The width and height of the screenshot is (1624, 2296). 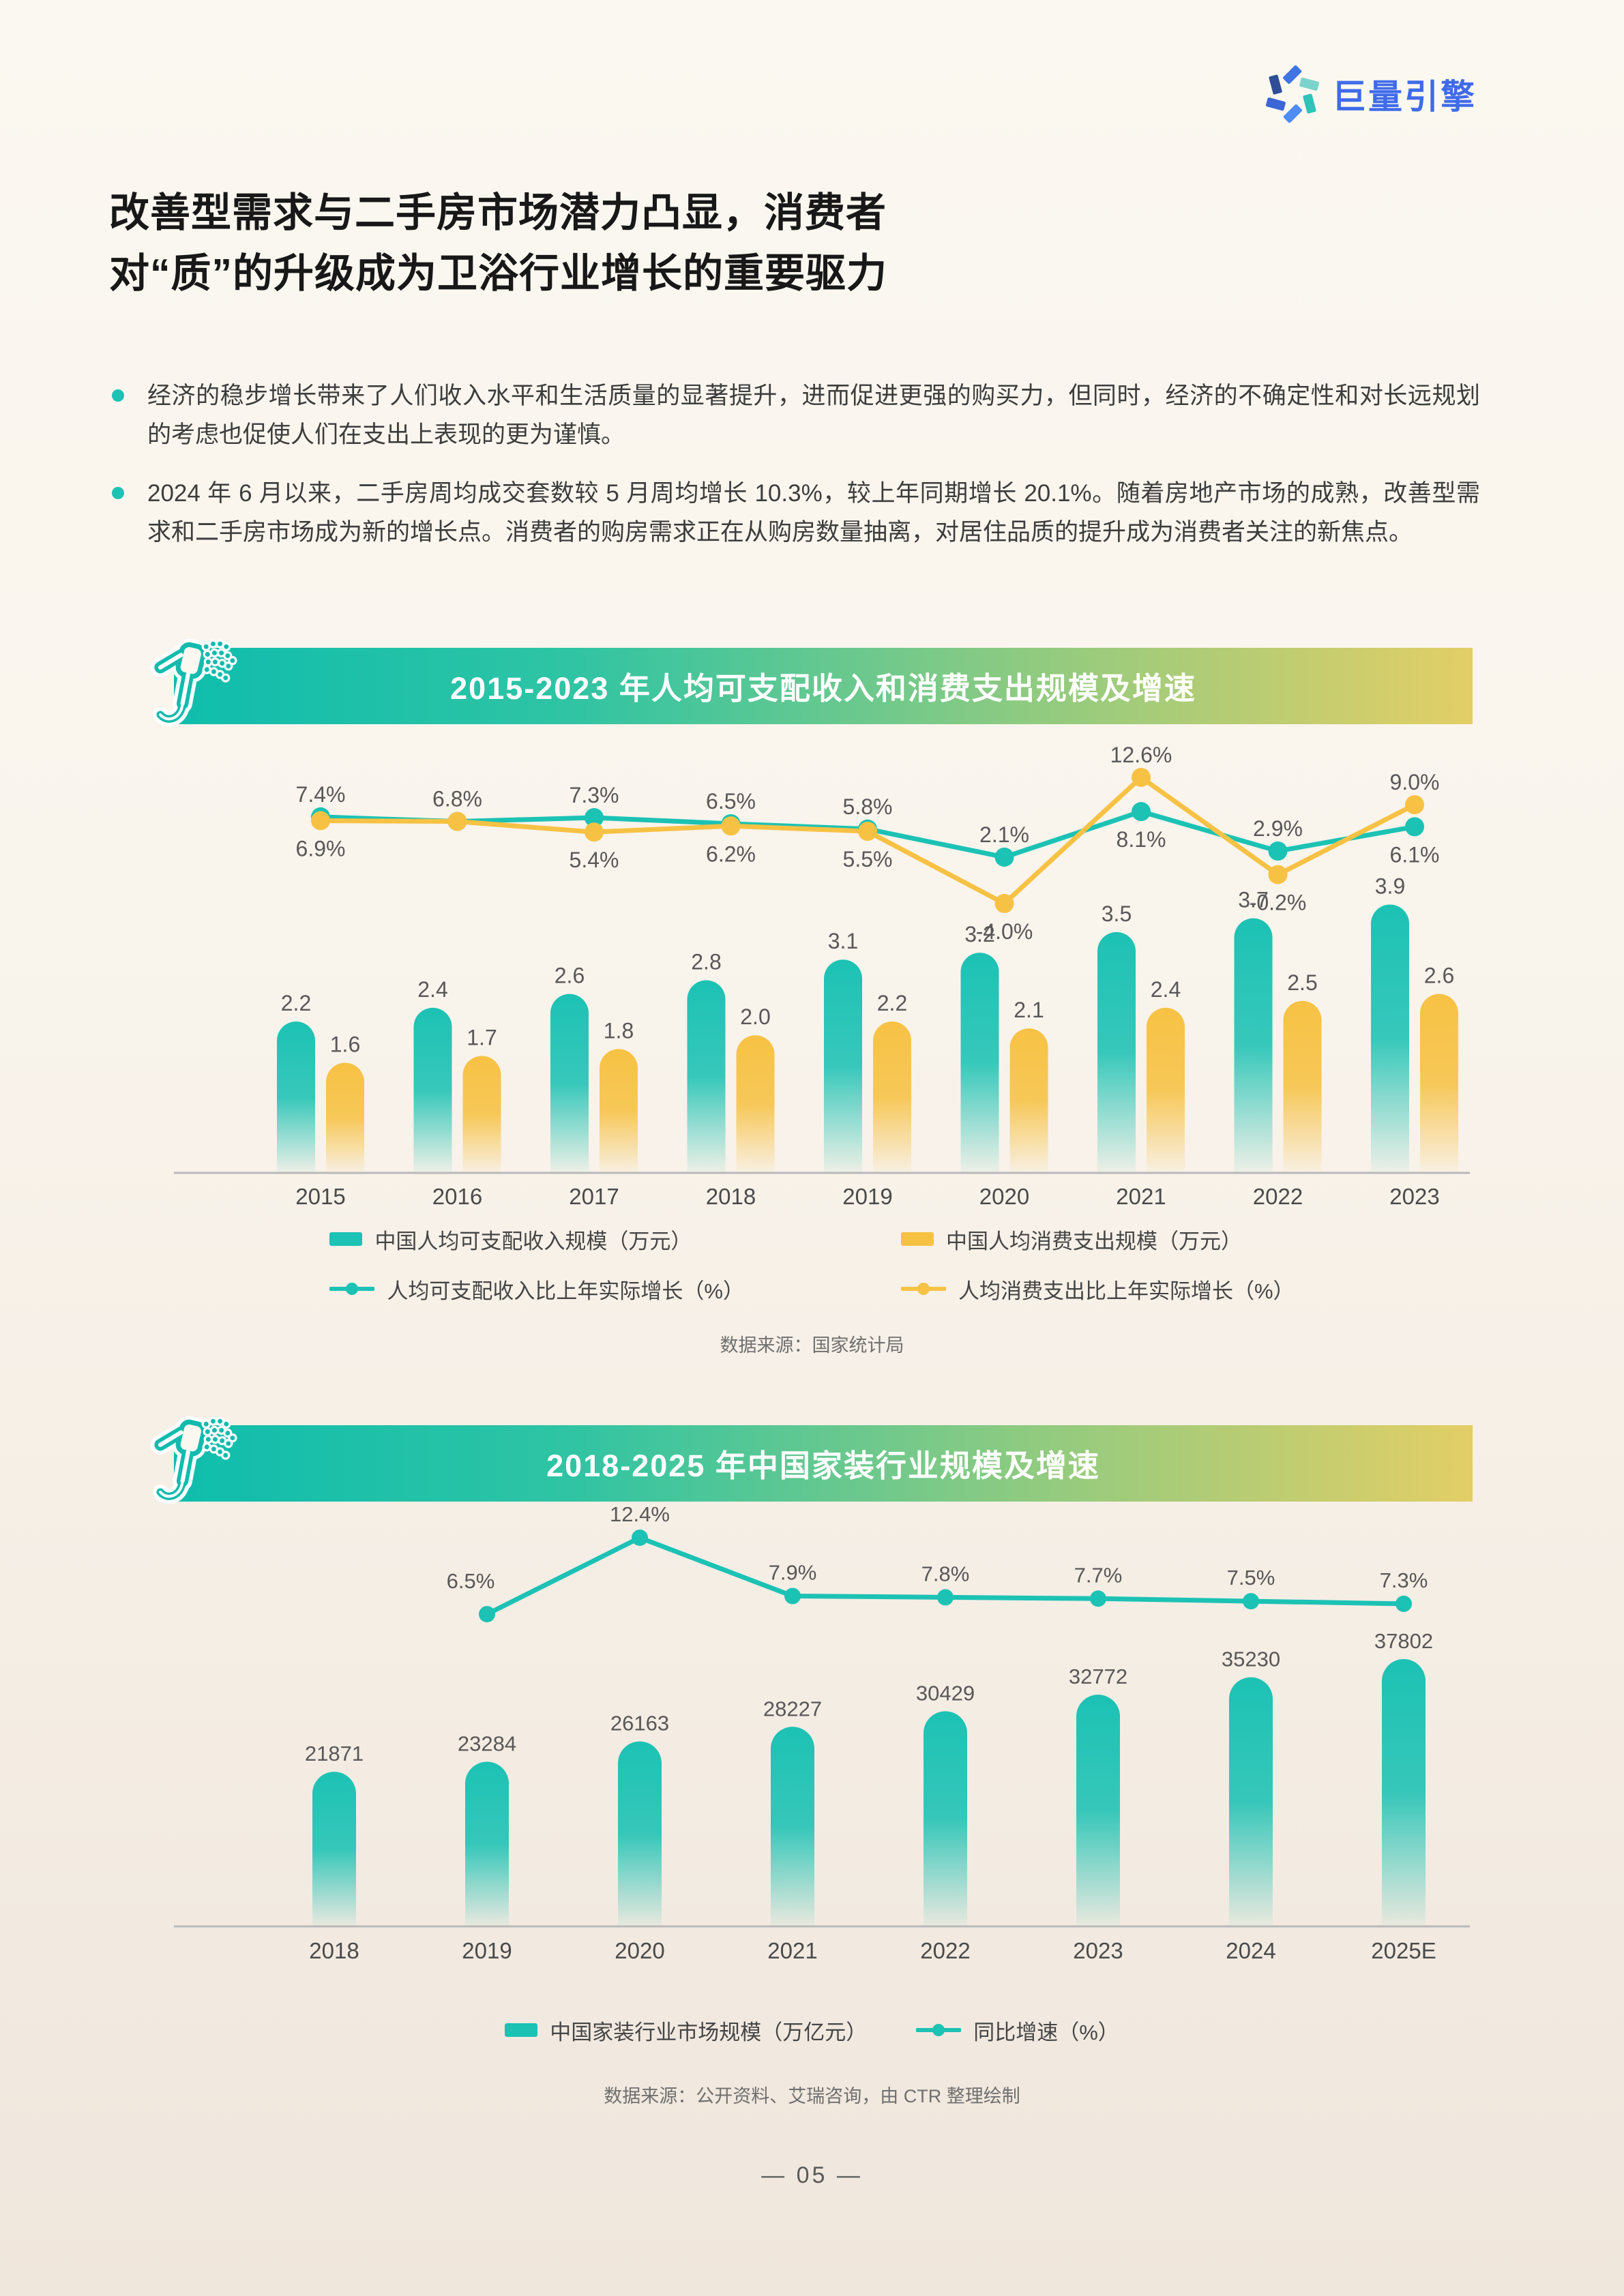 I want to click on legend-label: 同比增速（%）, so click(x=1046, y=2032).